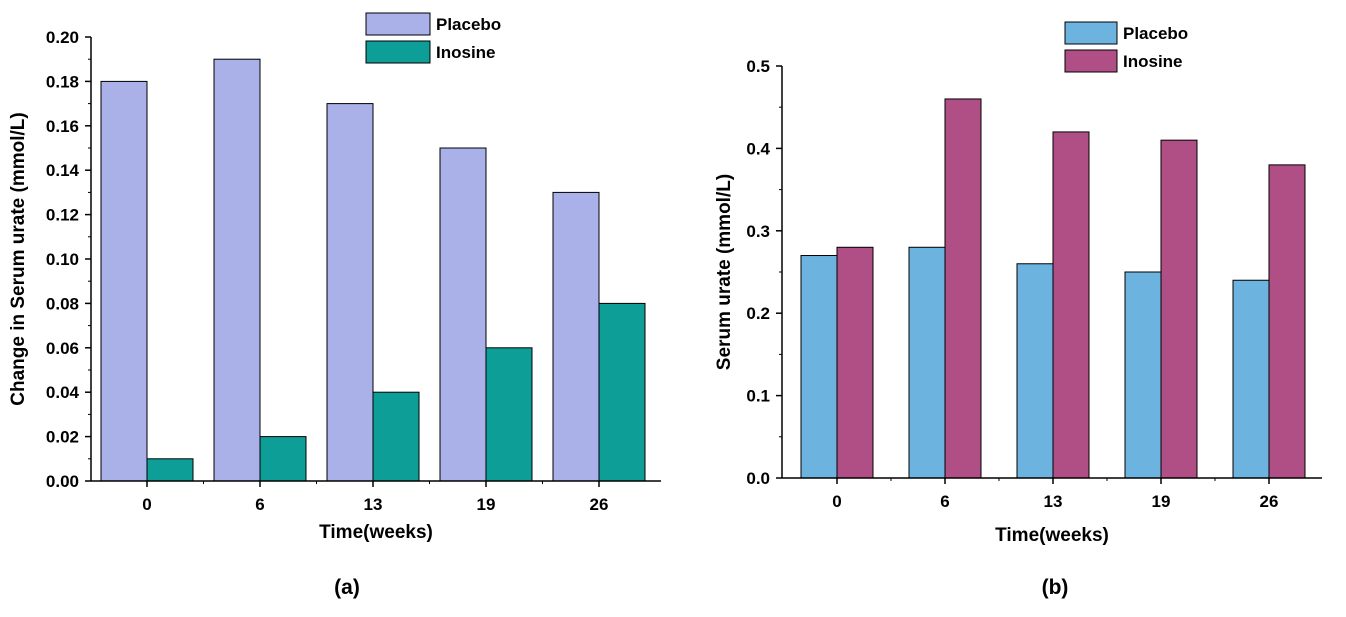 The height and width of the screenshot is (617, 1346). Describe the element at coordinates (62, 259) in the screenshot. I see `y-tick-label: 0.10` at that location.